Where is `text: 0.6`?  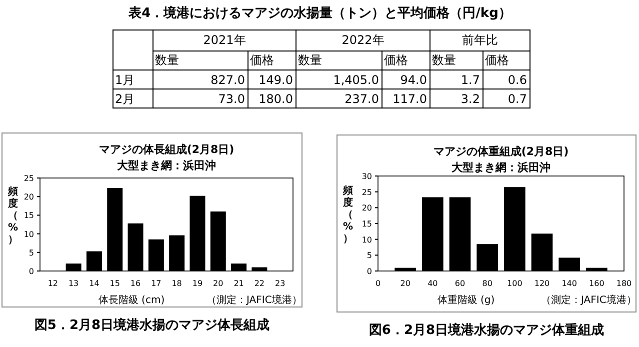
text: 0.6 is located at coordinates (517, 80).